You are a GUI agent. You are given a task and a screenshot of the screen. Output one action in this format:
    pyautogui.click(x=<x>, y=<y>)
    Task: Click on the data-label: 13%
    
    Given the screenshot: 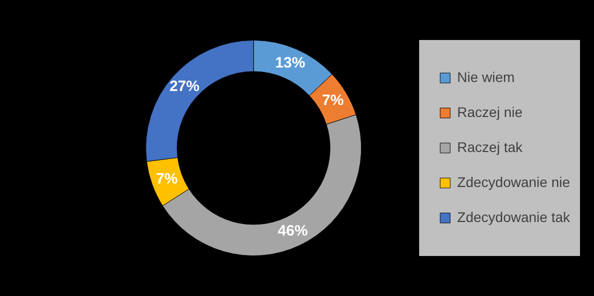 What is the action you would take?
    pyautogui.click(x=290, y=63)
    